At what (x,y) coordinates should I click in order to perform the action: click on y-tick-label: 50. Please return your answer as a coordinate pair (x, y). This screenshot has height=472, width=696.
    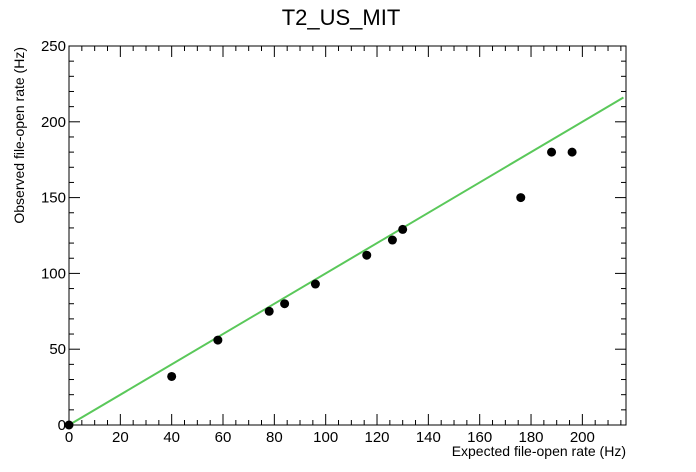
    Looking at the image, I should click on (57, 349).